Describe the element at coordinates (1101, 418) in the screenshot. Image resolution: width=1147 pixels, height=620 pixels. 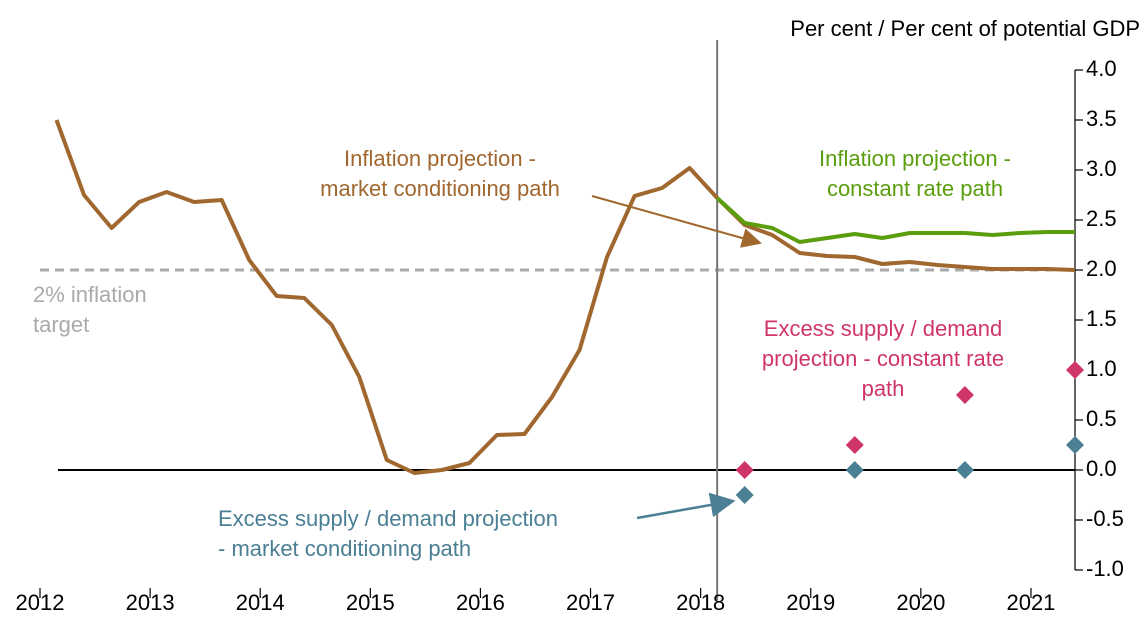
I see `y-tick-label: 0.5` at that location.